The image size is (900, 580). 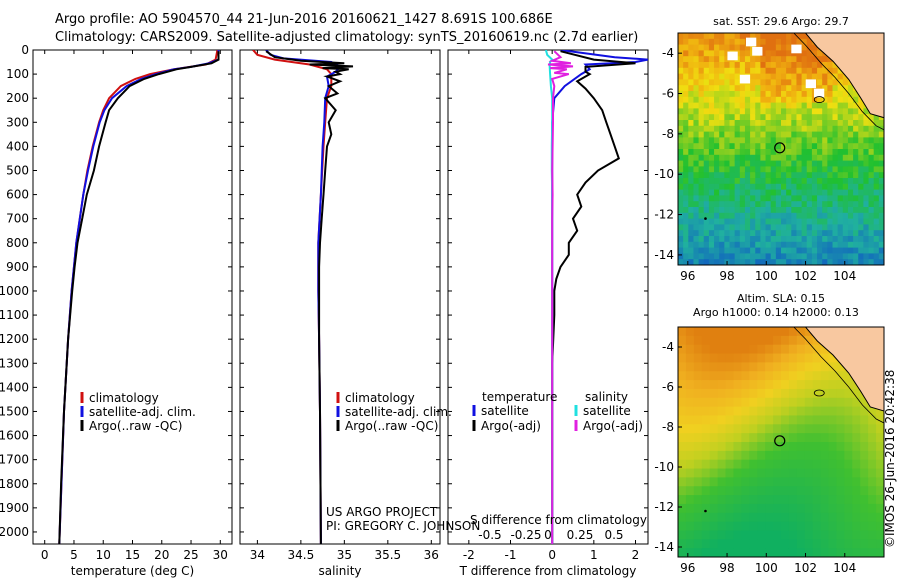 I want to click on sst-map-title: sat. SST: 29.6 Argo: 29.7, so click(x=781, y=21).